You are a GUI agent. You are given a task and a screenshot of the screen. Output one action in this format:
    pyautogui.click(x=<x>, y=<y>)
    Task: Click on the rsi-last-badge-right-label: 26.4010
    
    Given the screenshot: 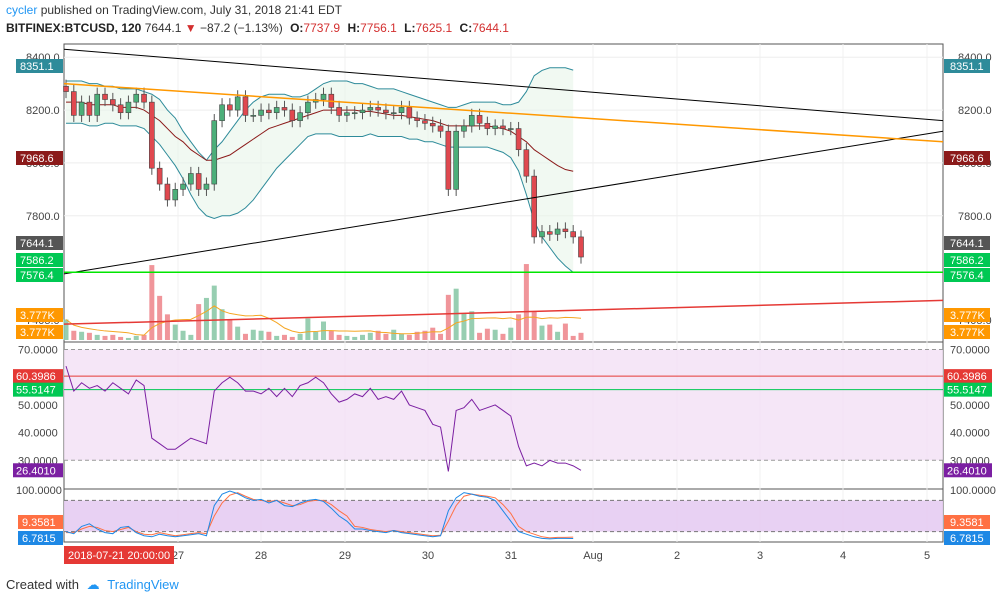 What is the action you would take?
    pyautogui.click(x=967, y=471)
    